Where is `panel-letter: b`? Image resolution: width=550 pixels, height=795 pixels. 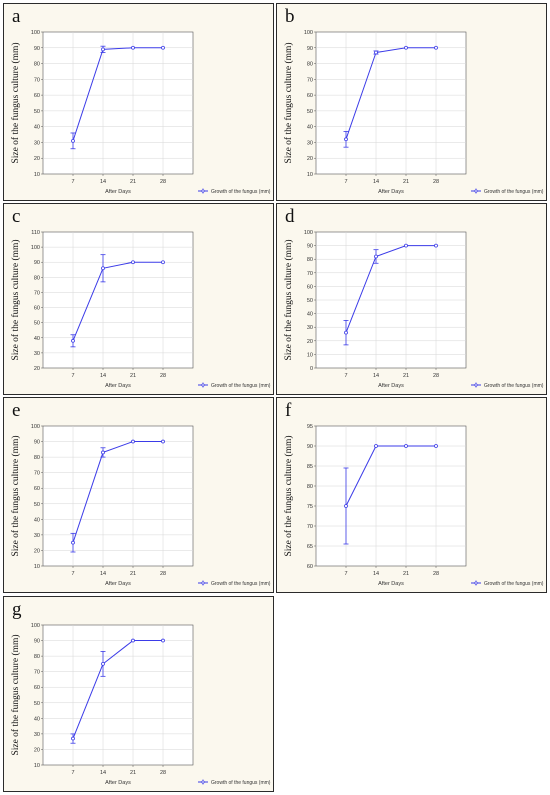
panel-letter: b is located at coordinates (290, 16).